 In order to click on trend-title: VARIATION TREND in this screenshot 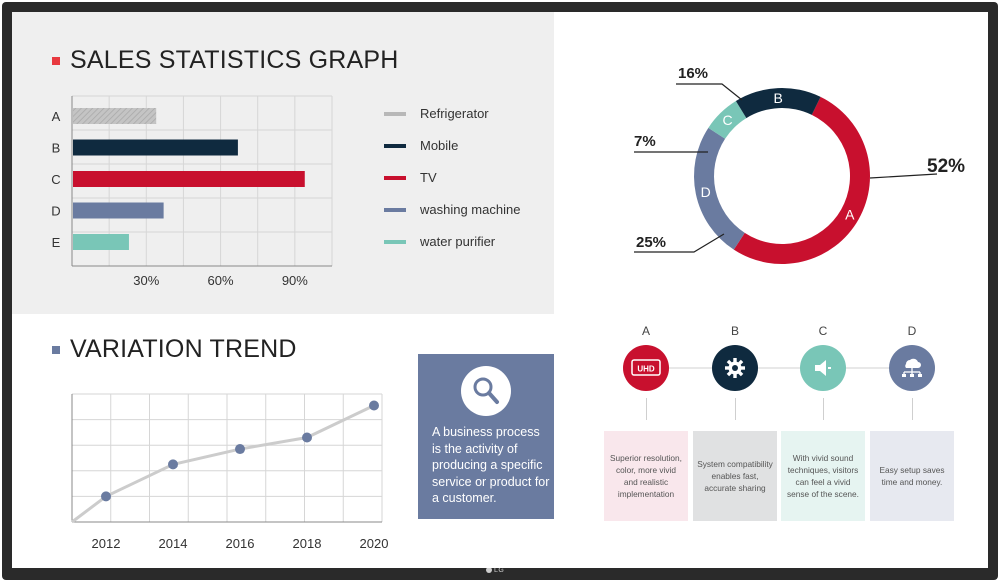, I will do `click(183, 349)`.